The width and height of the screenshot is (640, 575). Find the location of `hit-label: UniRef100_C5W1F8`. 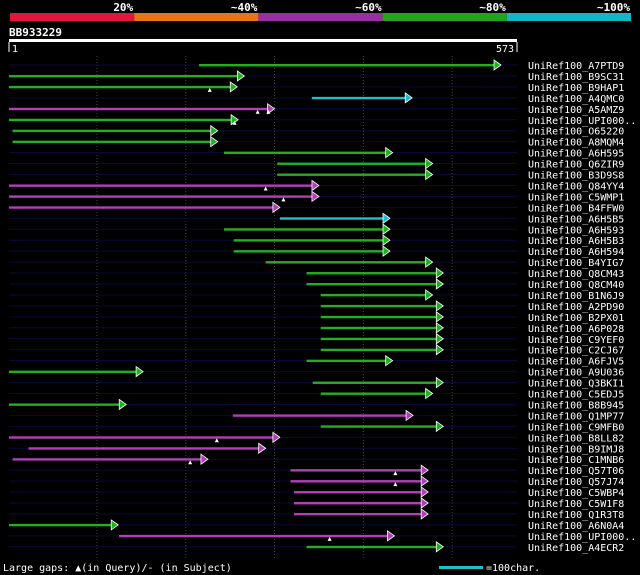

hit-label: UniRef100_C5W1F8 is located at coordinates (576, 504).